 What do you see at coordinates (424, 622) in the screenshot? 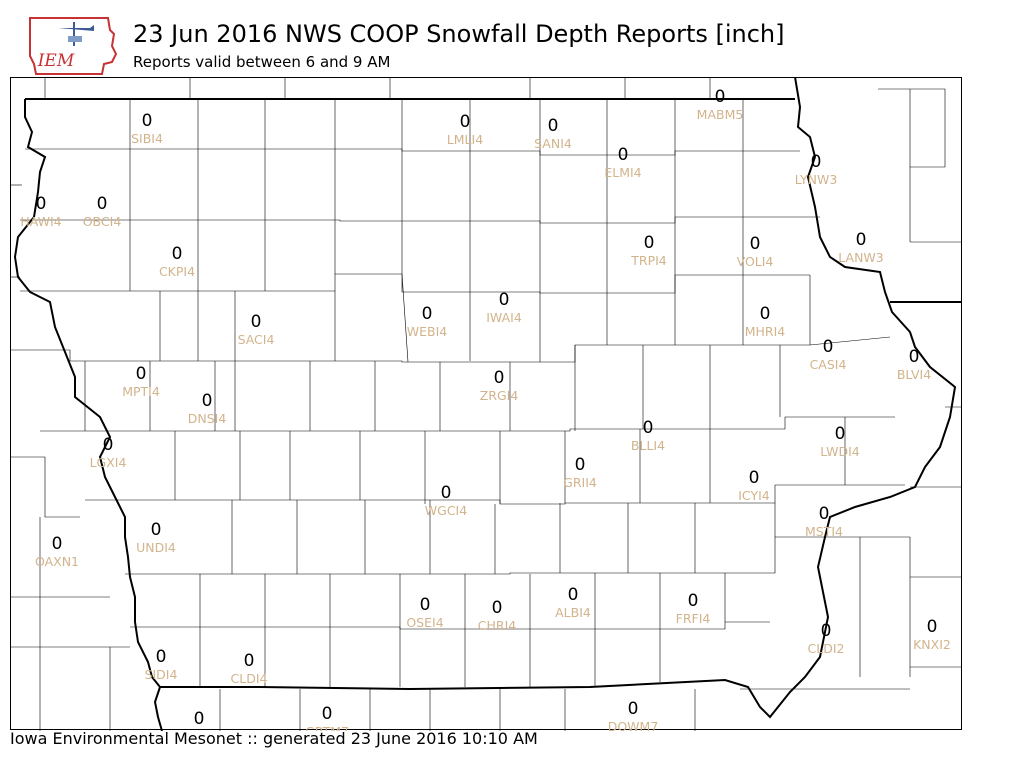
I see `station-id-label: OSEI4` at bounding box center [424, 622].